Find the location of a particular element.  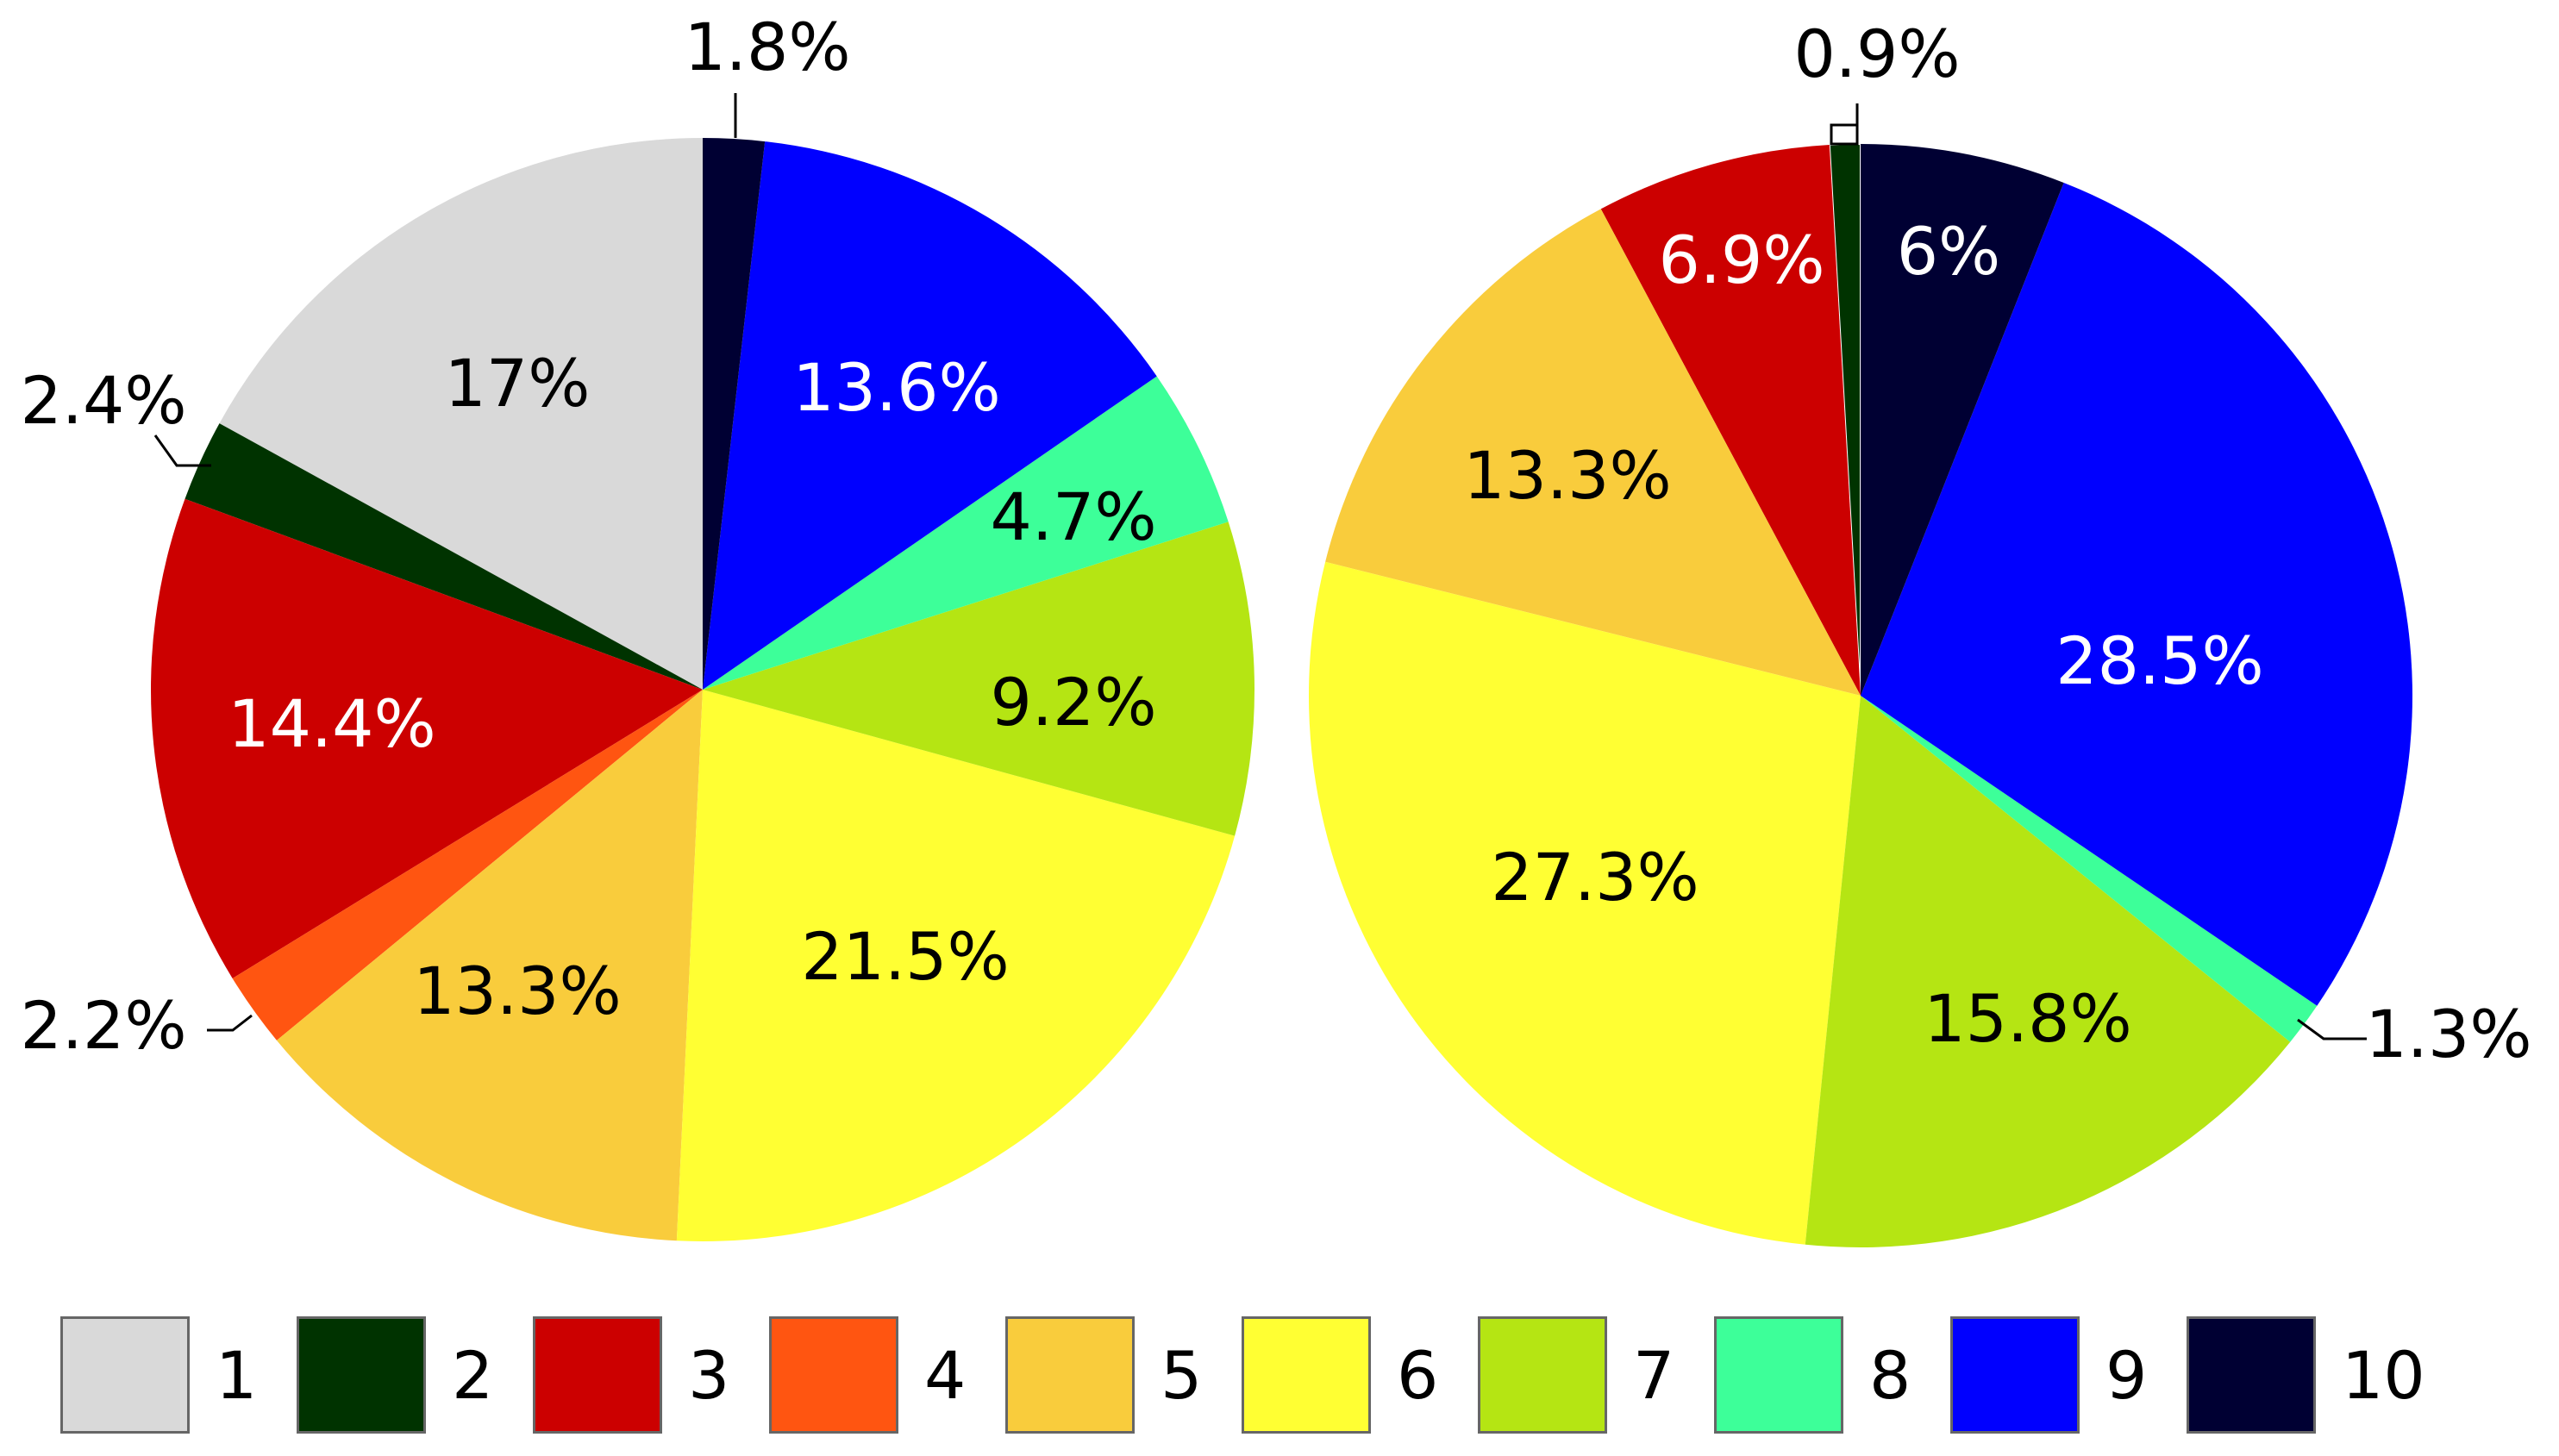

slice-label-8: 4.7% is located at coordinates (1073, 517).